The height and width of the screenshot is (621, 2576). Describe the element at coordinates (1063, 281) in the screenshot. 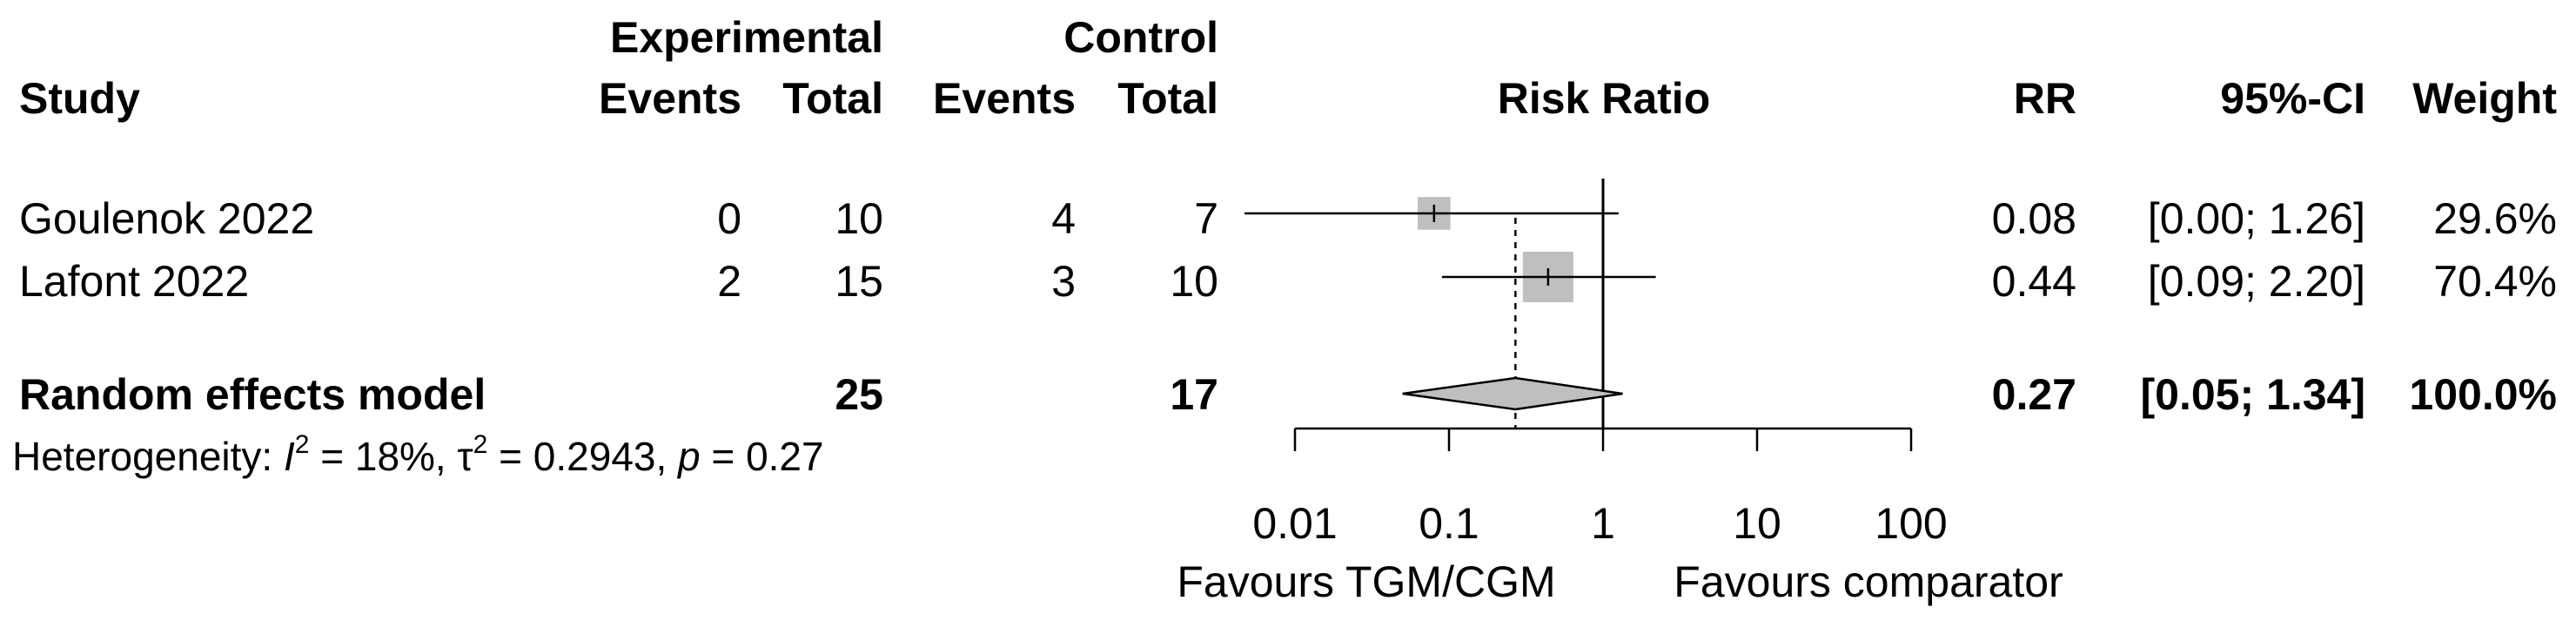

I see `ctrl-events: 3` at that location.